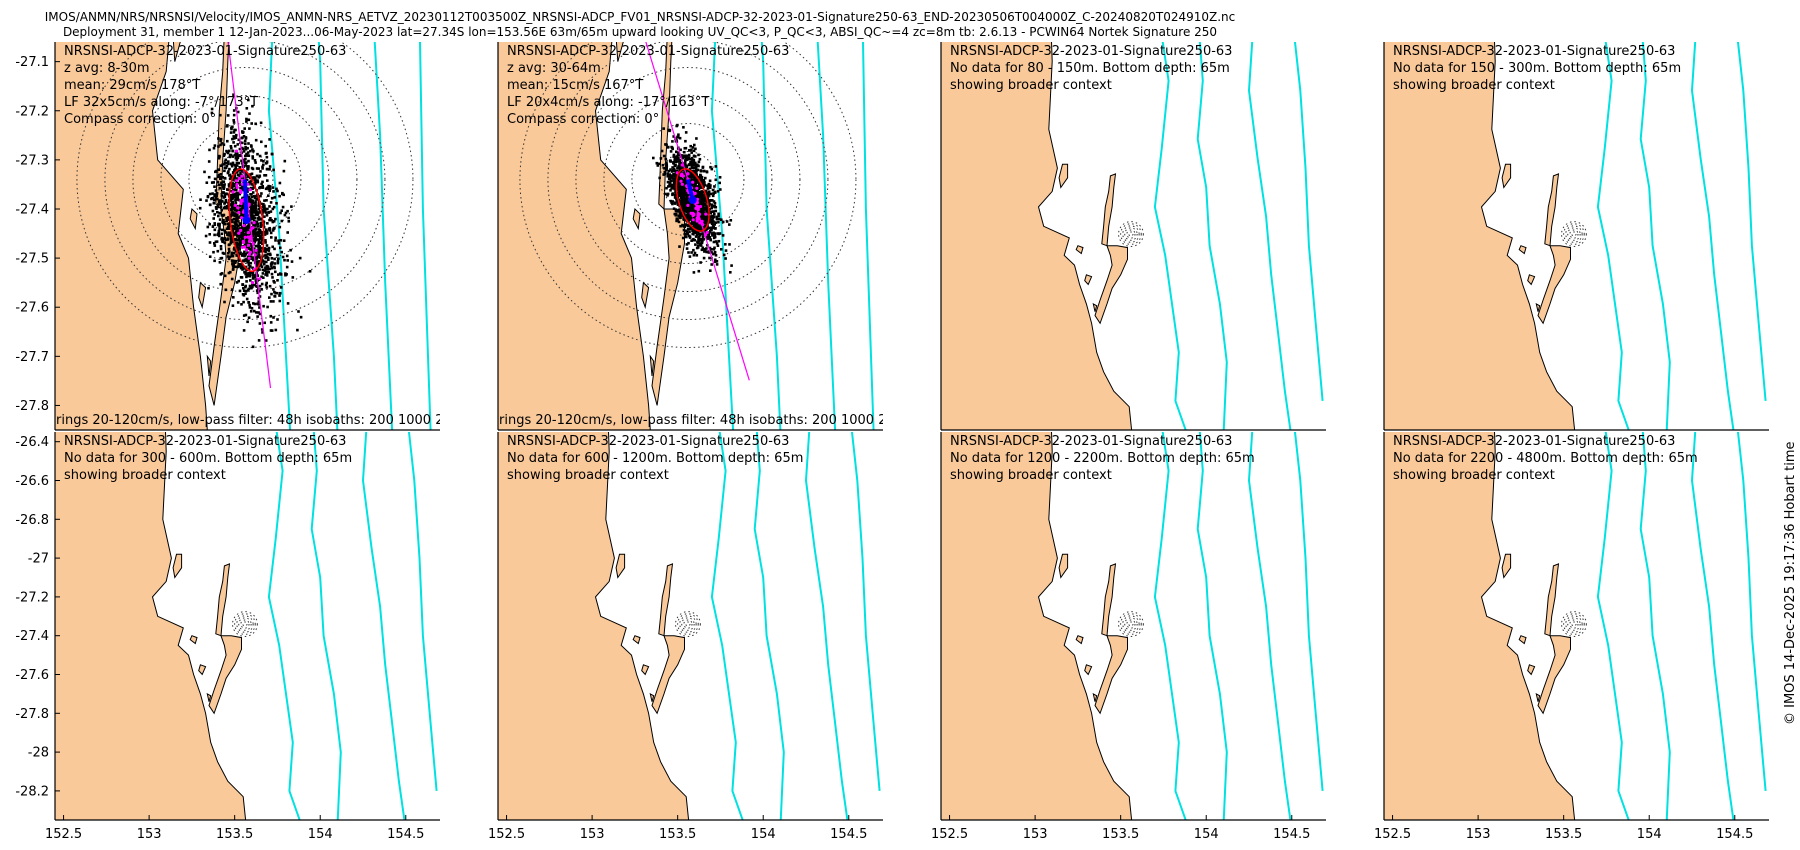  I want to click on panel-annotation: LF 20x4cm/s along: -17°/163°T, so click(608, 102).